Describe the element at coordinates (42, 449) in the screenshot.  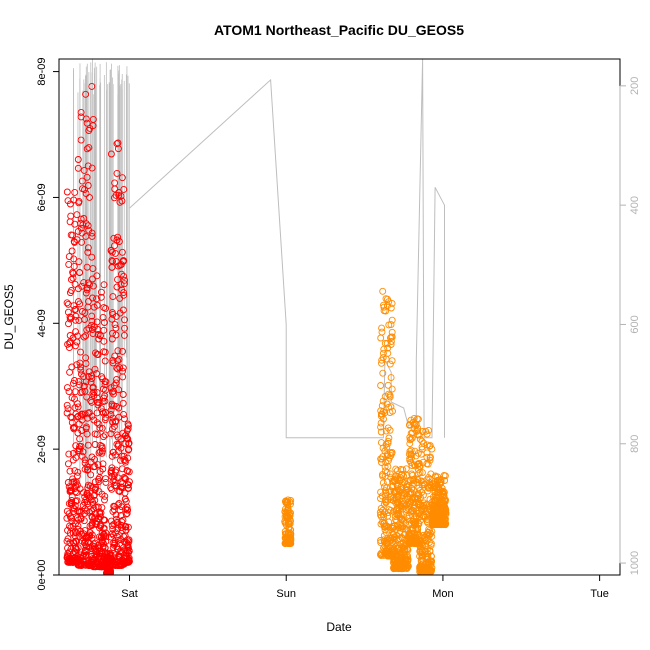
I see `y-tick-label: 2e-09` at that location.